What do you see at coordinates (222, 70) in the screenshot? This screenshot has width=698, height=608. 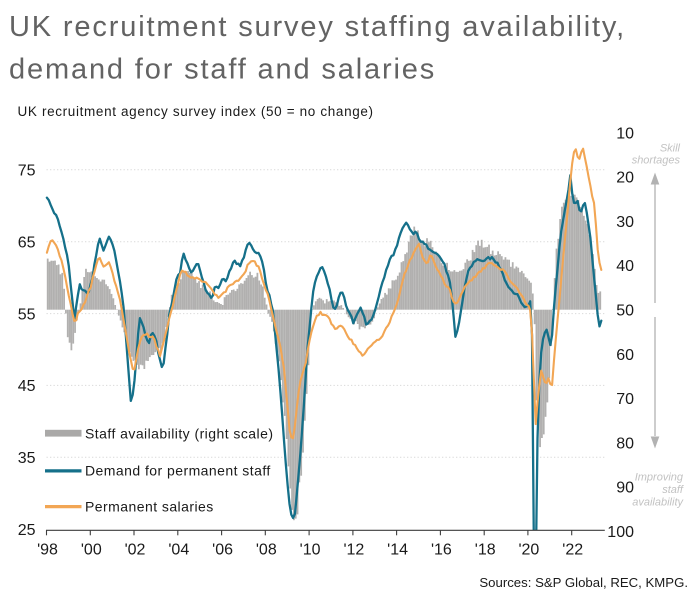 I see `svg-text: demand for staff and salaries` at bounding box center [222, 70].